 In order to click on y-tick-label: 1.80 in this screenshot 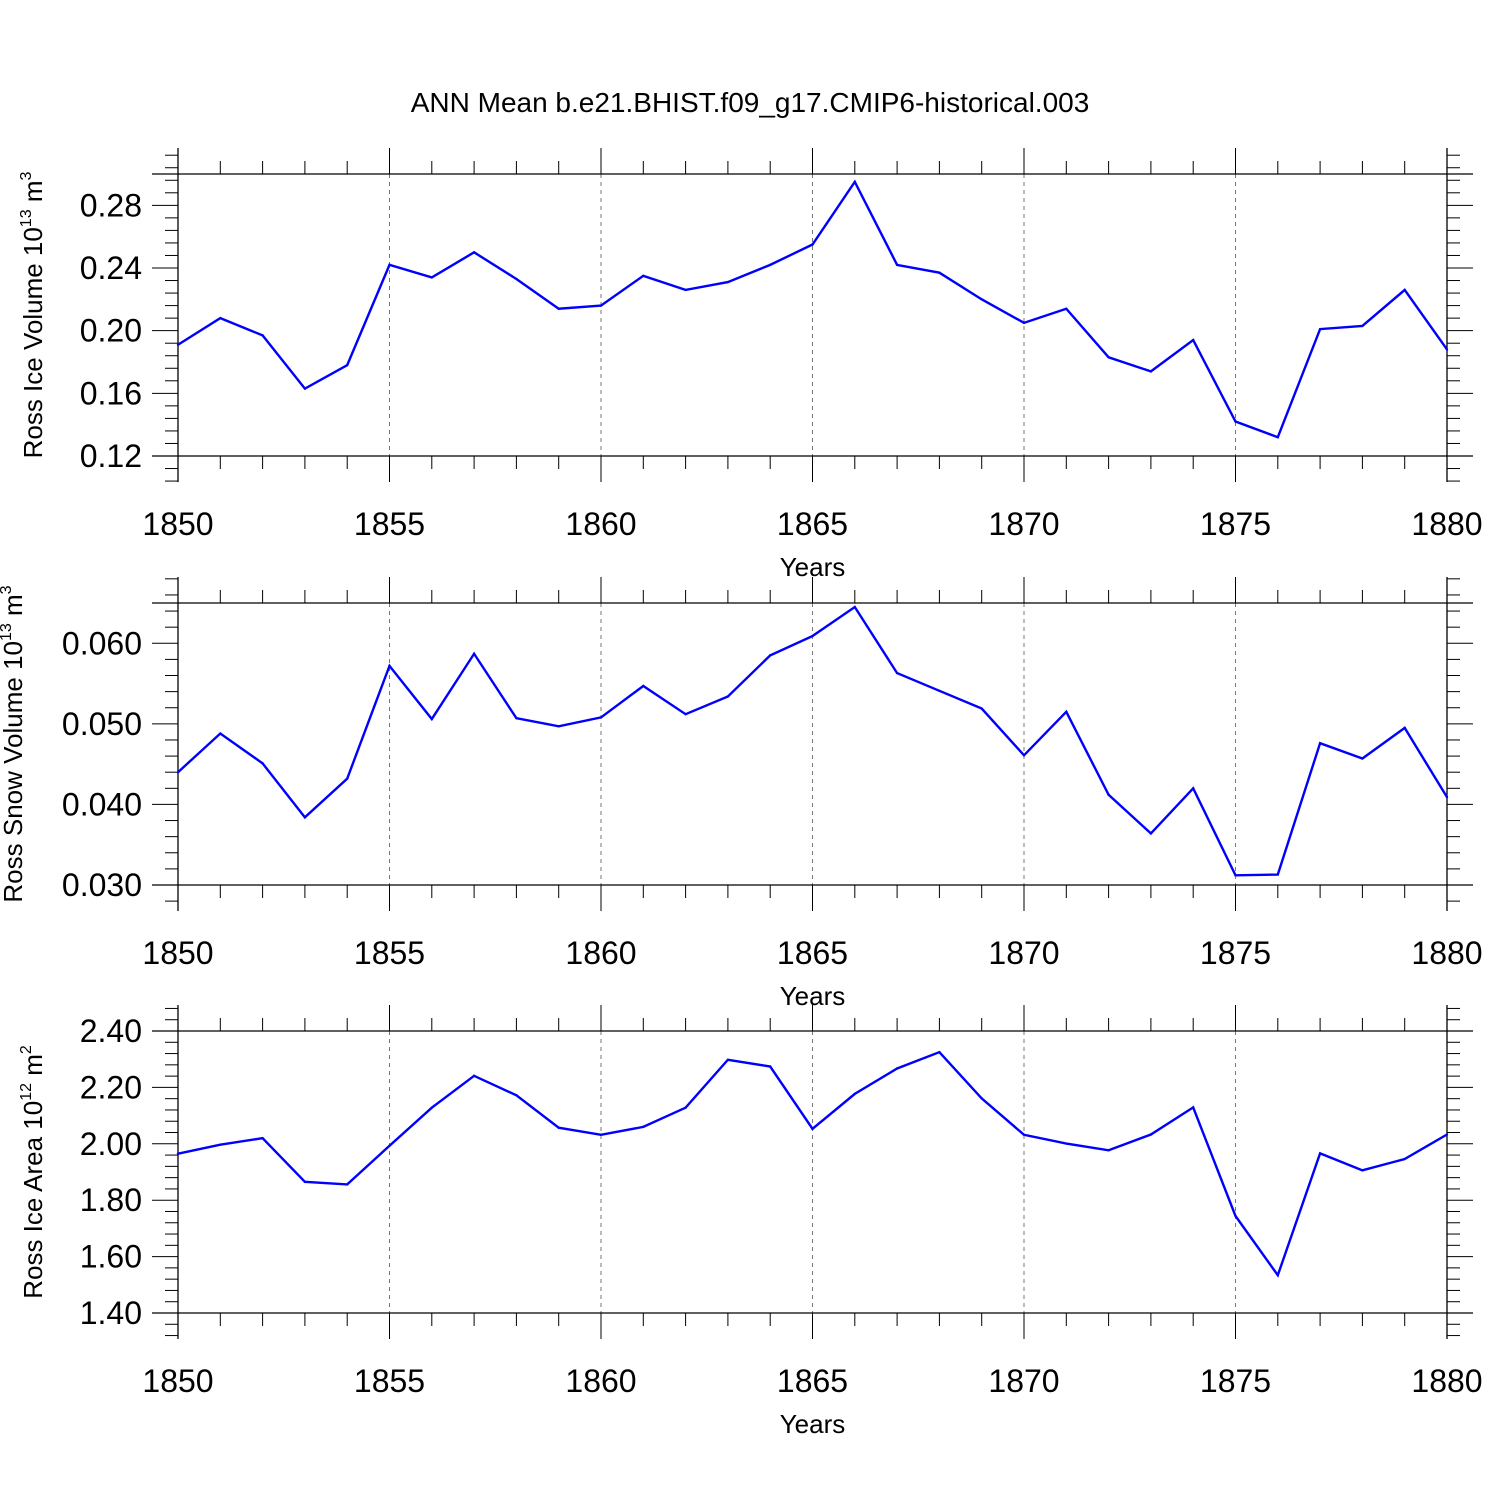, I will do `click(111, 1200)`.